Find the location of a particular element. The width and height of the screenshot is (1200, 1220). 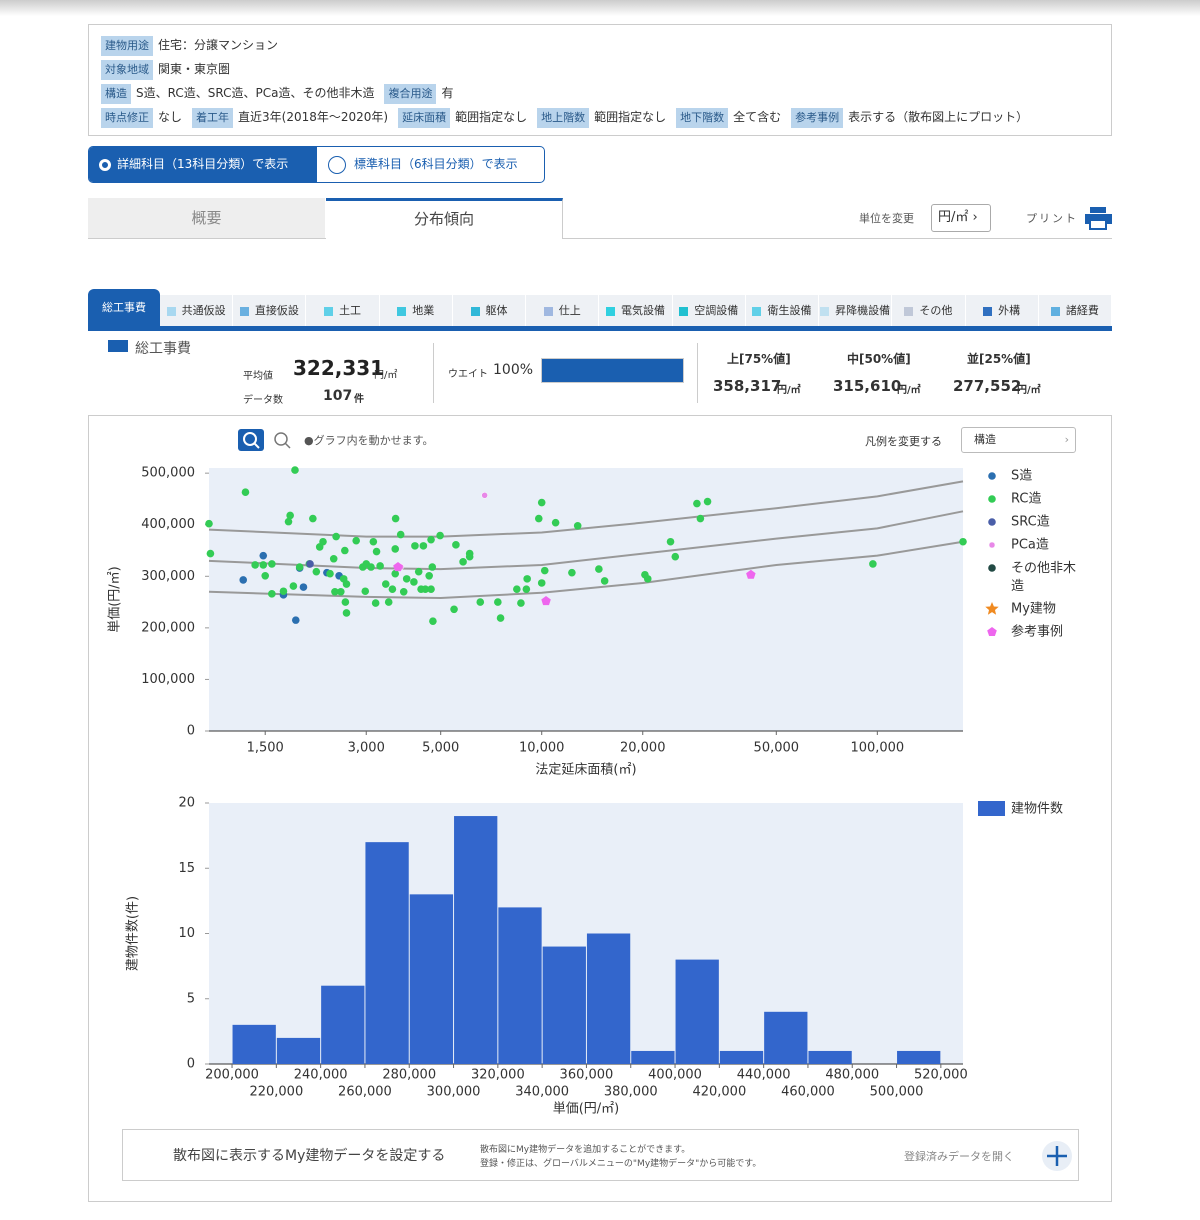

quantile-value: 315,610 is located at coordinates (867, 386).